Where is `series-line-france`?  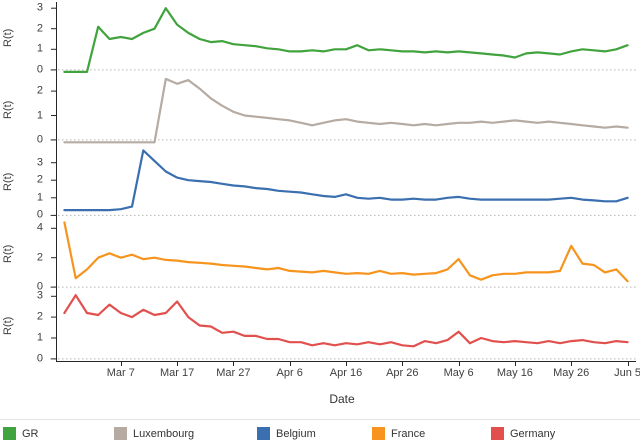
series-line-france is located at coordinates (346, 252).